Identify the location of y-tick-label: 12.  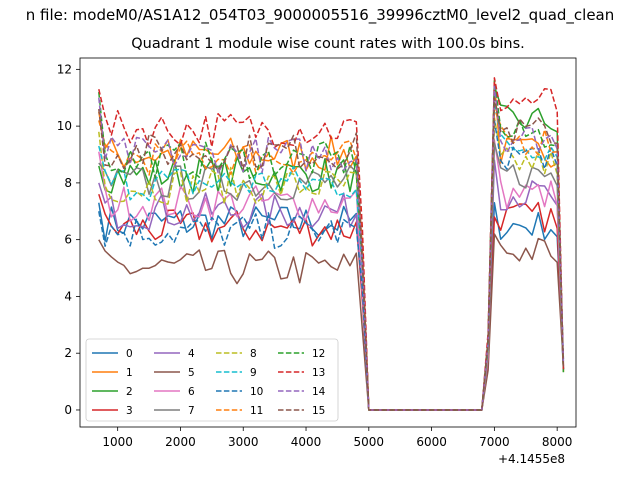
(64, 69).